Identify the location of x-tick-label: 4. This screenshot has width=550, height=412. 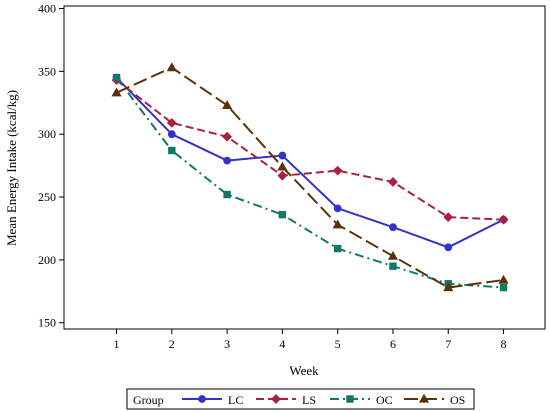
(282, 344).